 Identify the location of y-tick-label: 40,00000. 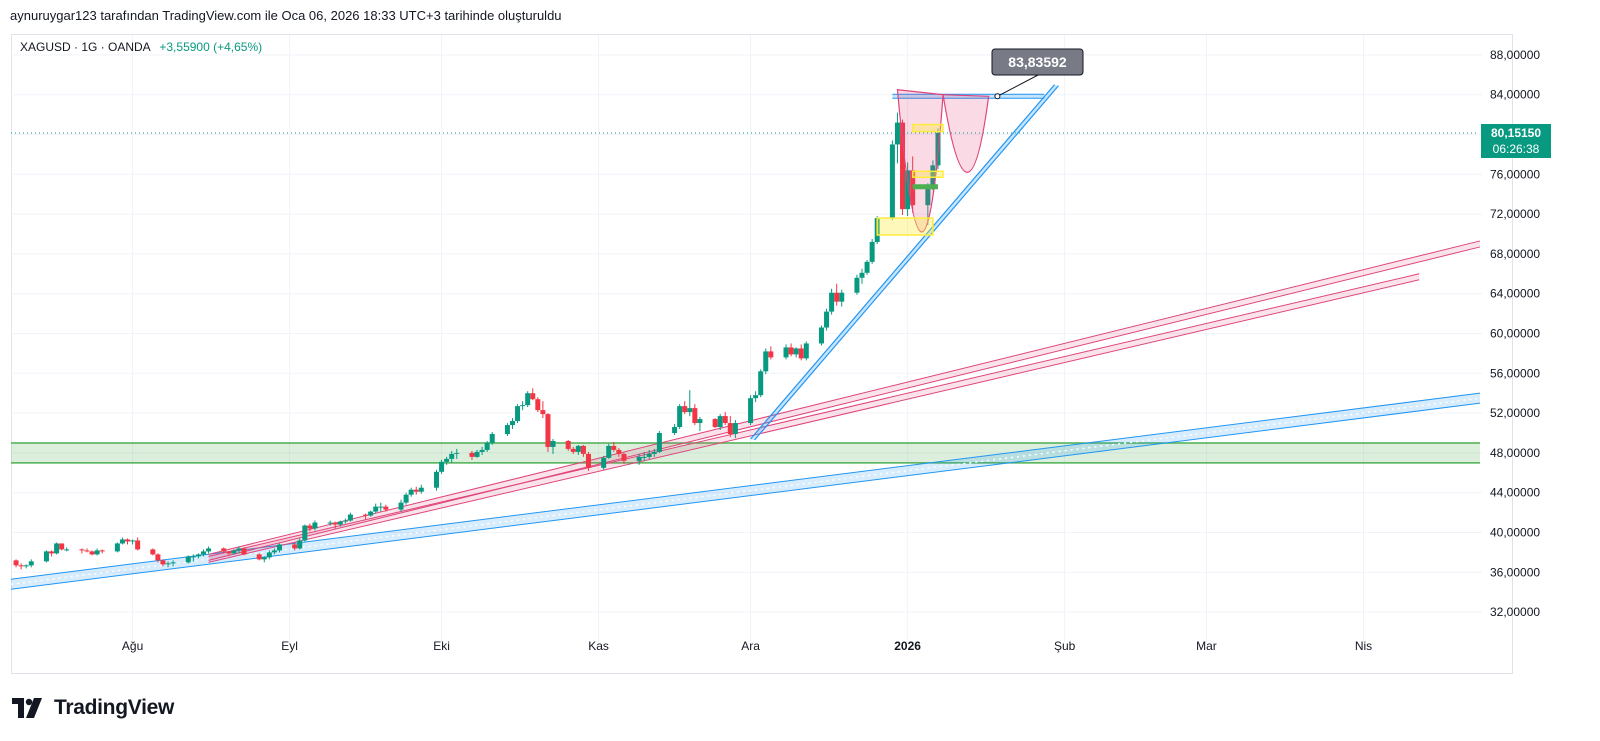
(1515, 533).